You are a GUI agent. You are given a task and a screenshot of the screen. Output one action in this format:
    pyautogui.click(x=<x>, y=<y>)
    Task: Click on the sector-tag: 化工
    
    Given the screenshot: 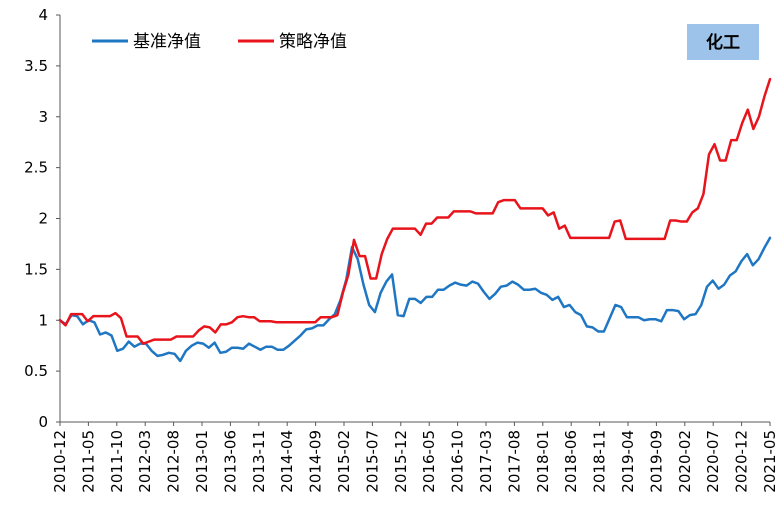 What is the action you would take?
    pyautogui.click(x=723, y=42)
    